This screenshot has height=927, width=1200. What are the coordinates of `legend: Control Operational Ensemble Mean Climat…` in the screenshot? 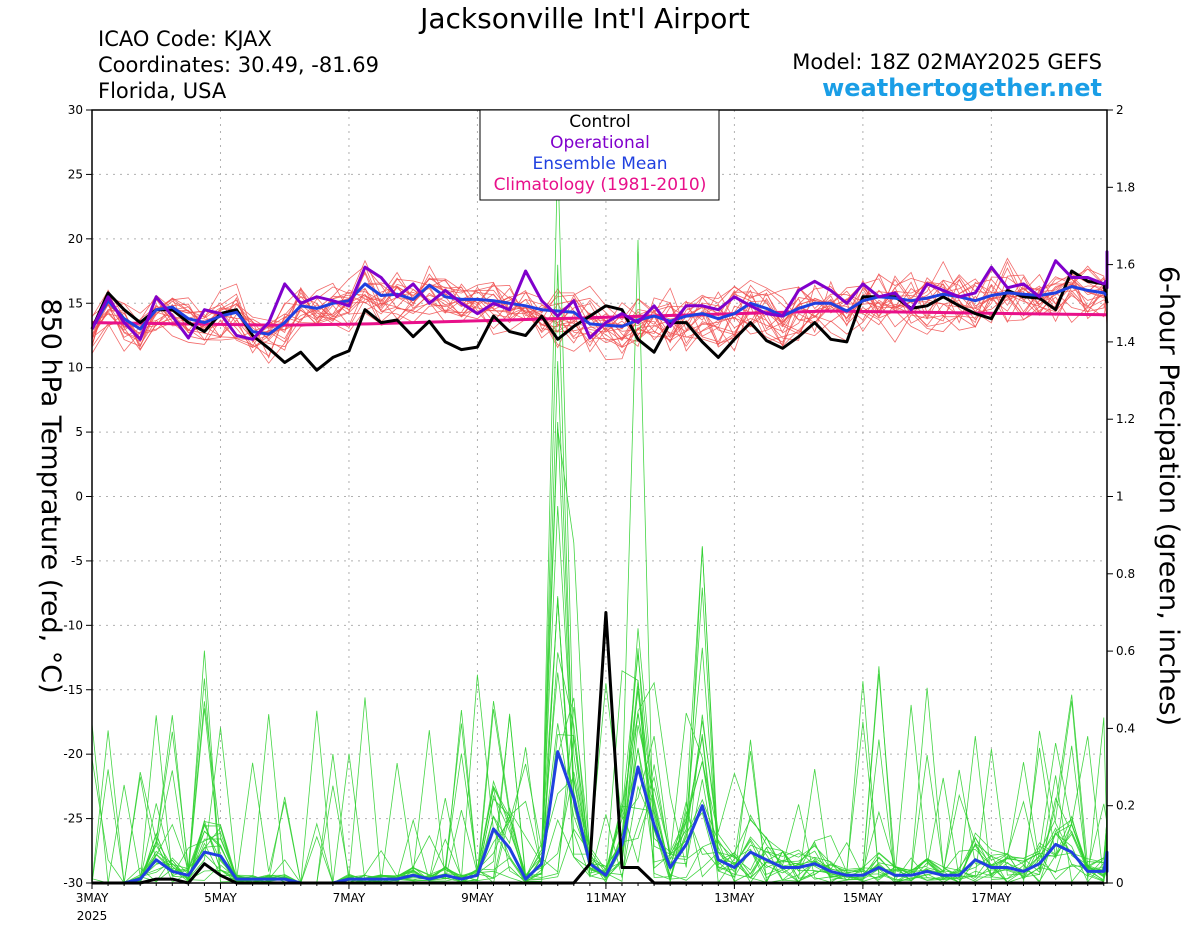 It's located at (599, 155).